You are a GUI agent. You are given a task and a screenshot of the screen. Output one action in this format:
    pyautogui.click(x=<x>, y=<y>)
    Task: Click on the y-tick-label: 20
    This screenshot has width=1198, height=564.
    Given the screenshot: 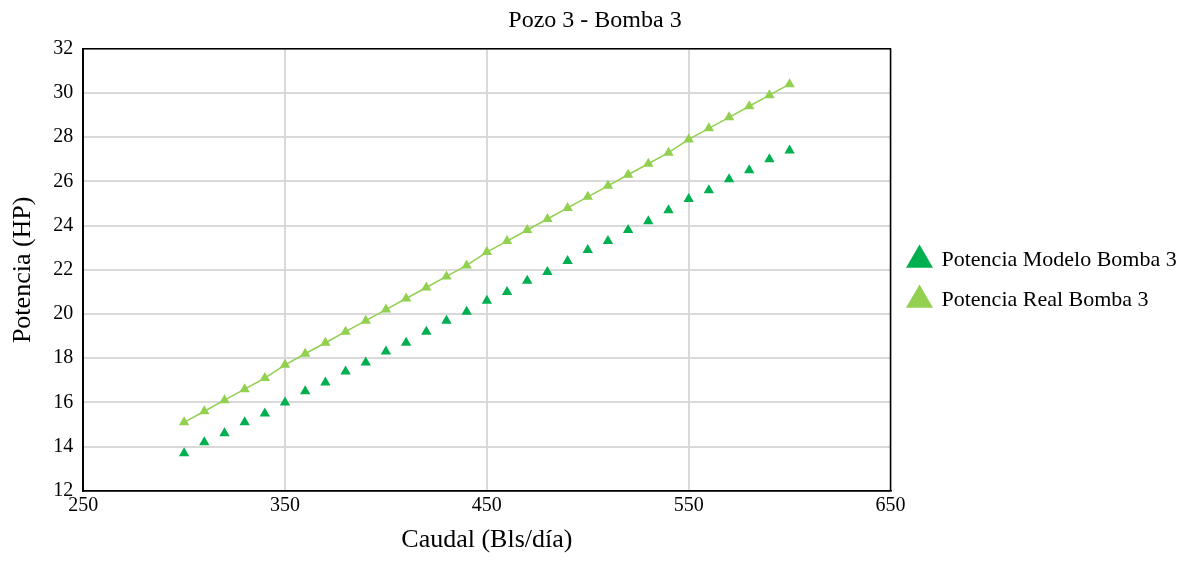 What is the action you would take?
    pyautogui.click(x=63, y=312)
    